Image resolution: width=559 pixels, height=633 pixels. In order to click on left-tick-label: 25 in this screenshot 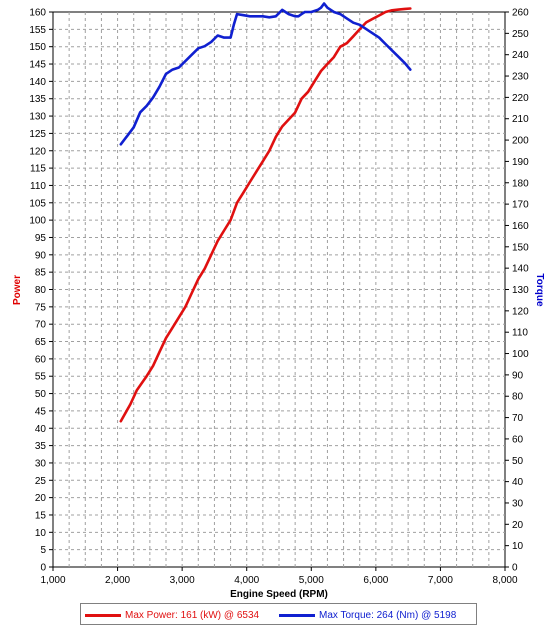, I will do `click(41, 481)`.